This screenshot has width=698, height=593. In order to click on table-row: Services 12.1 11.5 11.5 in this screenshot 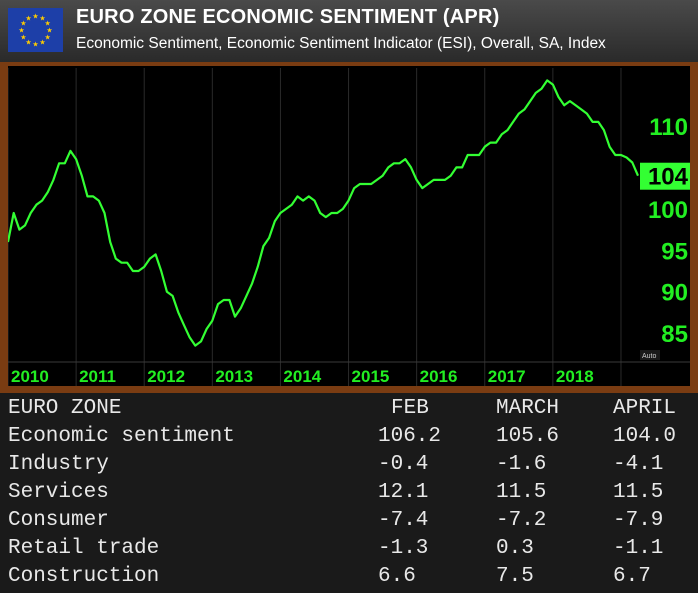, I will do `click(349, 493)`.